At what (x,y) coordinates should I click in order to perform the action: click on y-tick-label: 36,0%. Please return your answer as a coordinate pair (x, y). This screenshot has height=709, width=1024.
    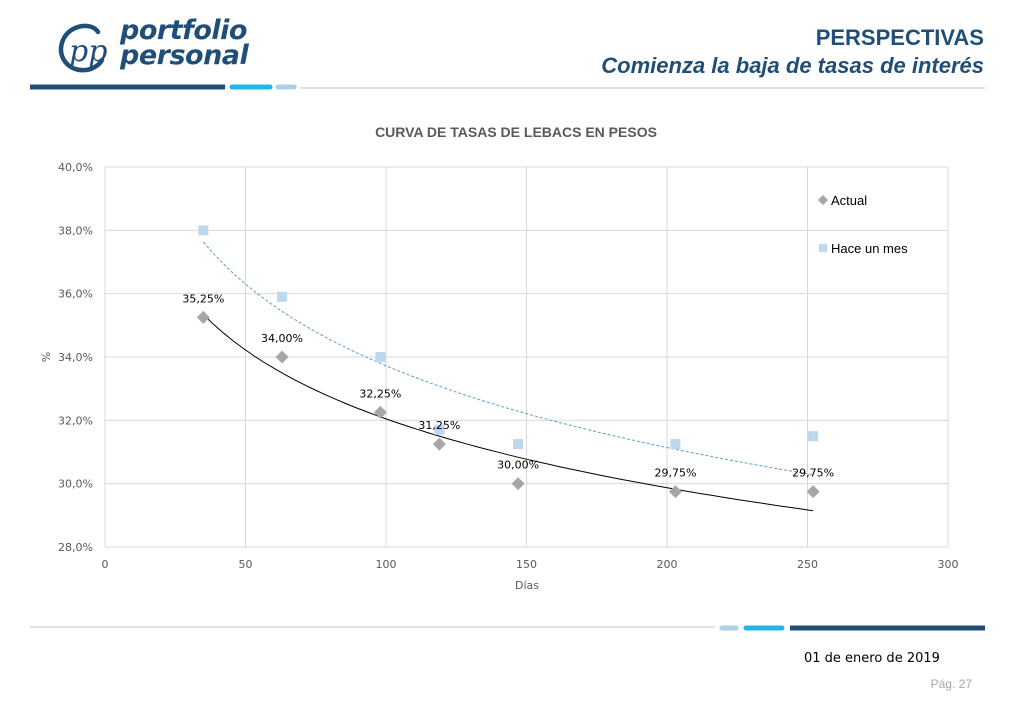
    Looking at the image, I should click on (75, 294).